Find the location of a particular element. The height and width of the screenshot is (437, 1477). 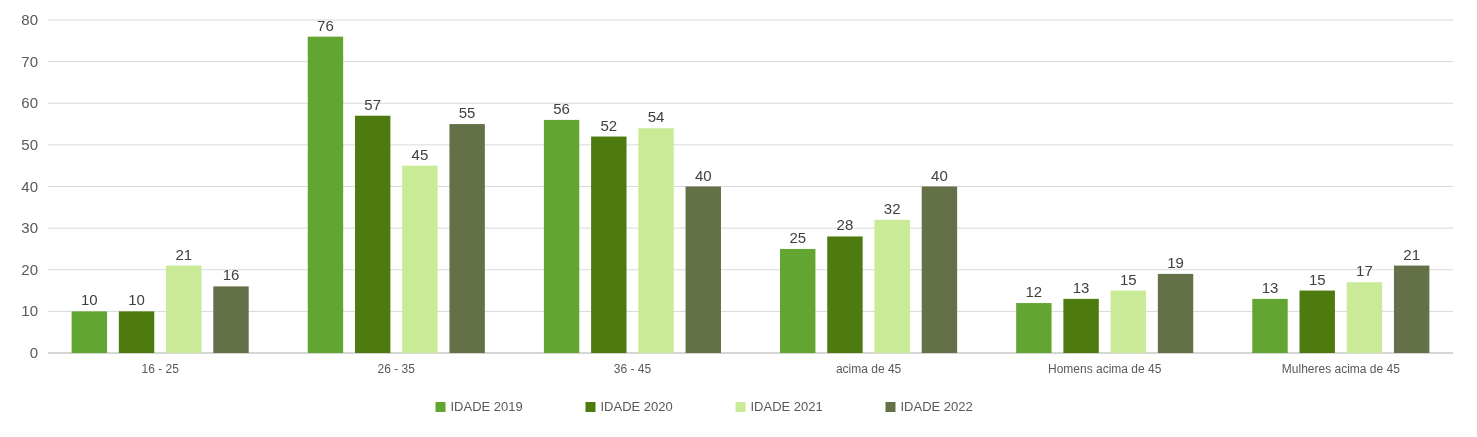

data-label: 45 is located at coordinates (420, 154).